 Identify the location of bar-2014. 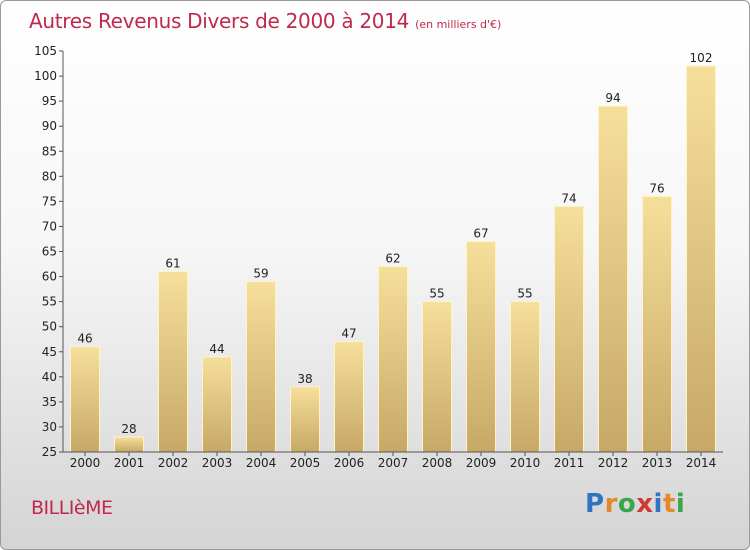
(701, 259).